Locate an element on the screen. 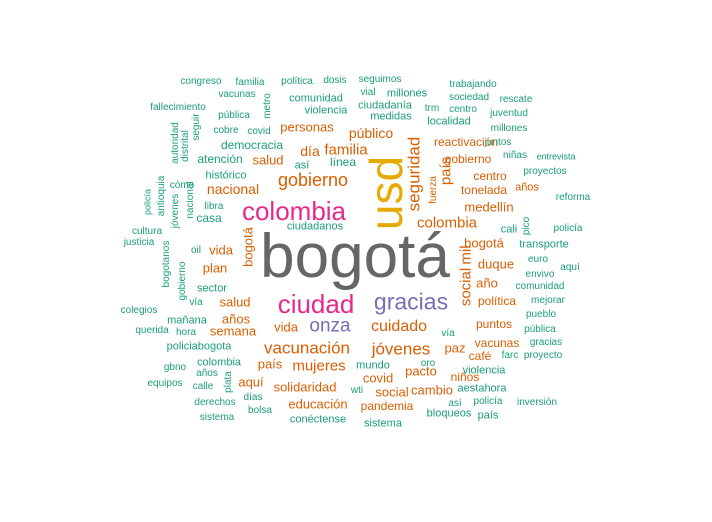 The height and width of the screenshot is (522, 712). word: centro is located at coordinates (463, 110).